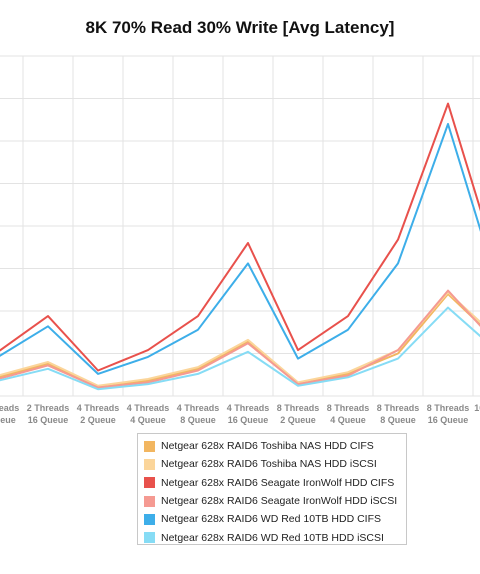  I want to click on legend-label: Netgear 628x RAID6 Toshiba NAS HDD CIFS, so click(267, 446).